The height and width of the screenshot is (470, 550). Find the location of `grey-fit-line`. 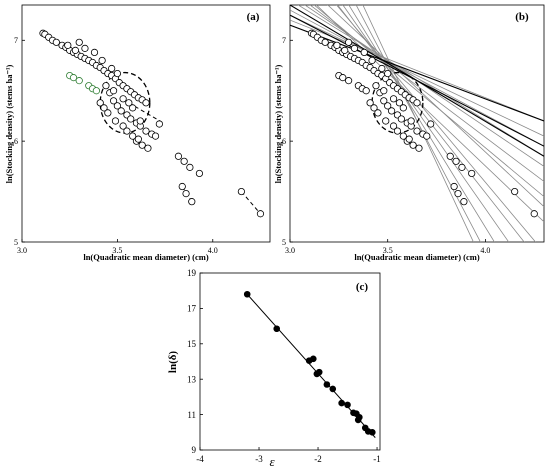

grey-fit-line is located at coordinates (418, 123).